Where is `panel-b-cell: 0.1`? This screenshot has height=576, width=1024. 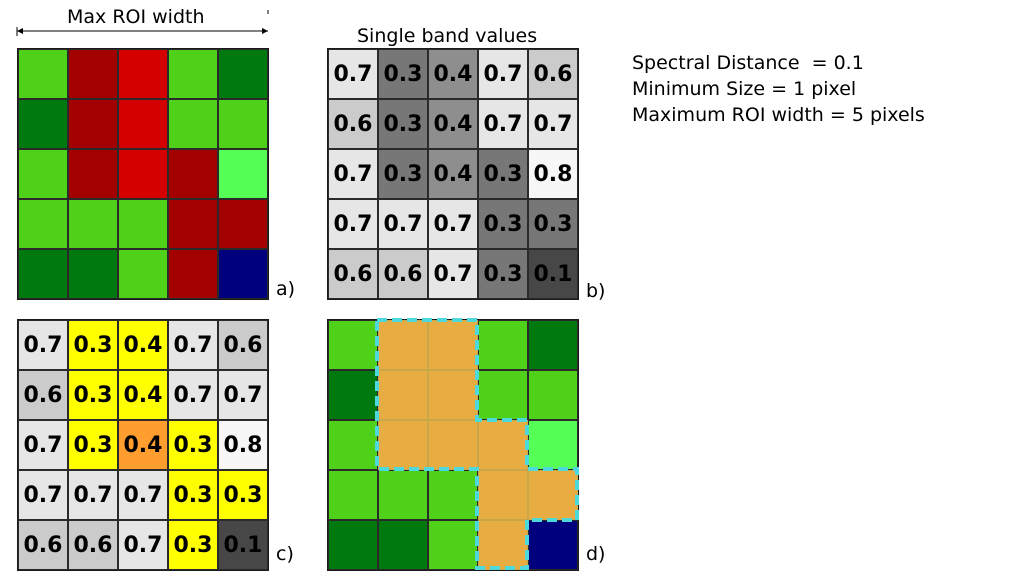
panel-b-cell: 0.1 is located at coordinates (553, 274).